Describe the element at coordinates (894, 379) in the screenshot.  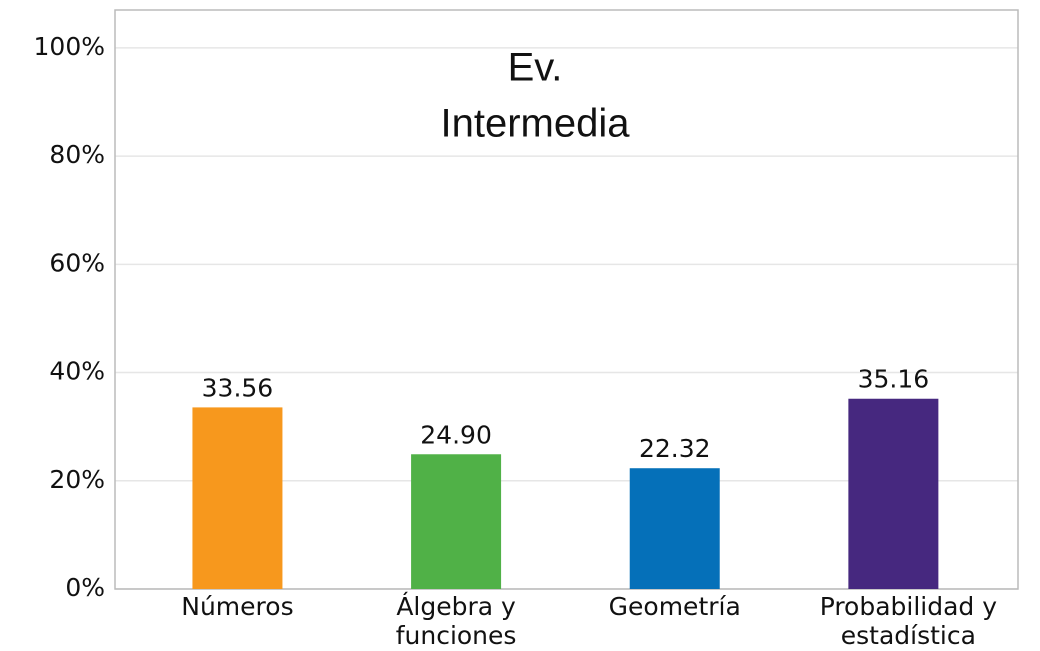
I see `value-label: 35.16` at that location.